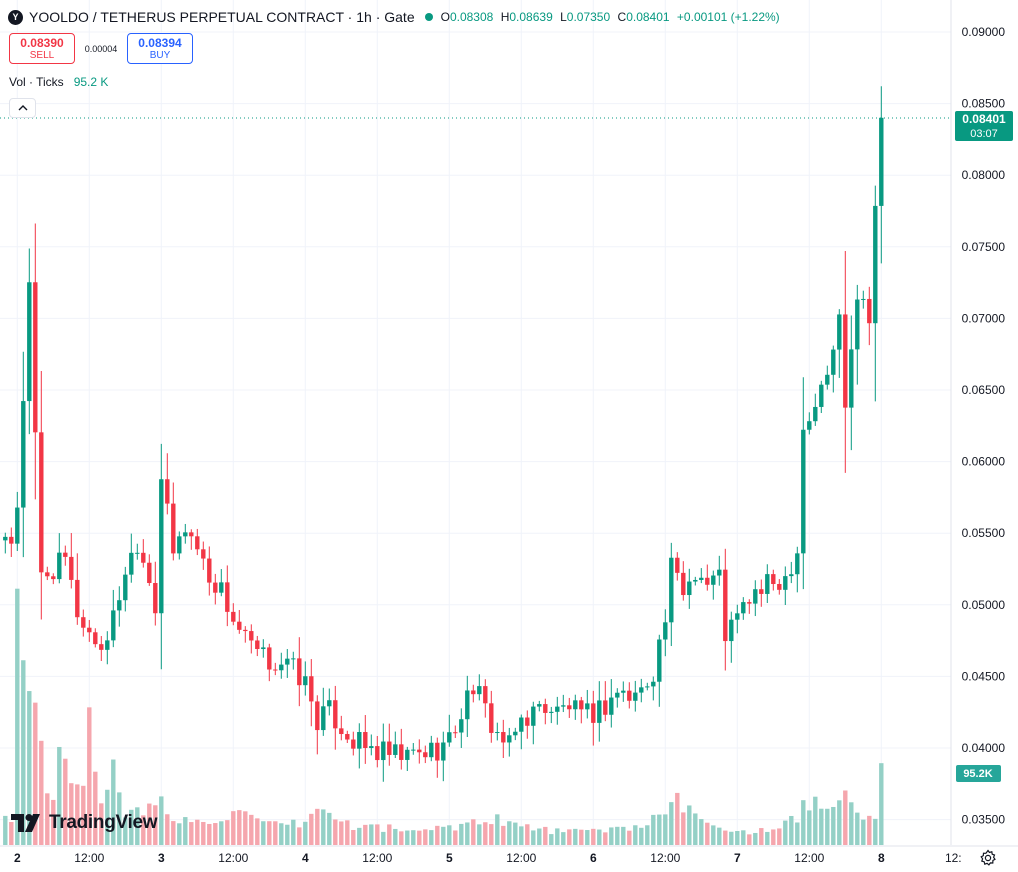 The height and width of the screenshot is (872, 1018). Describe the element at coordinates (22, 108) in the screenshot. I see `collapse-legend-button` at that location.